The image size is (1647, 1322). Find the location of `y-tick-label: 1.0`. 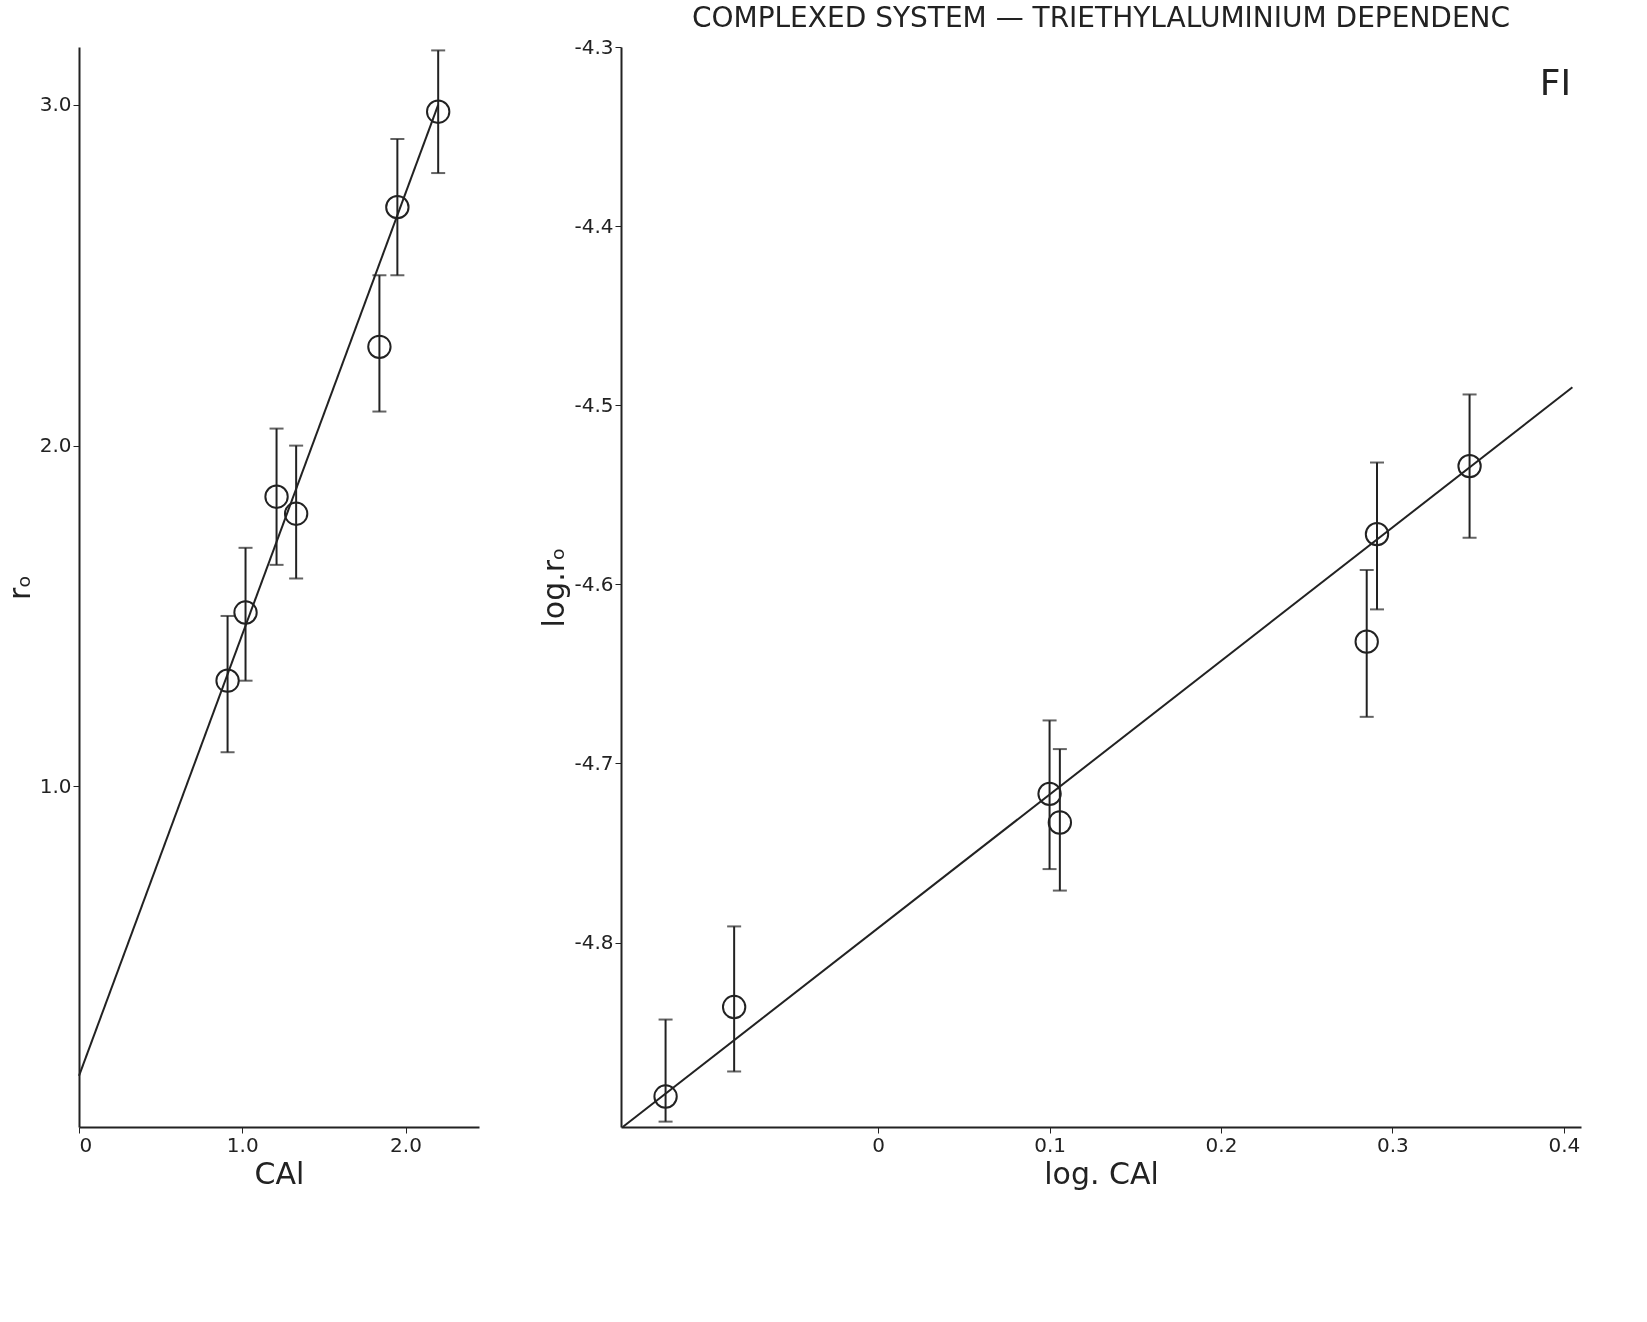

y-tick-label: 1.0 is located at coordinates (55, 785).